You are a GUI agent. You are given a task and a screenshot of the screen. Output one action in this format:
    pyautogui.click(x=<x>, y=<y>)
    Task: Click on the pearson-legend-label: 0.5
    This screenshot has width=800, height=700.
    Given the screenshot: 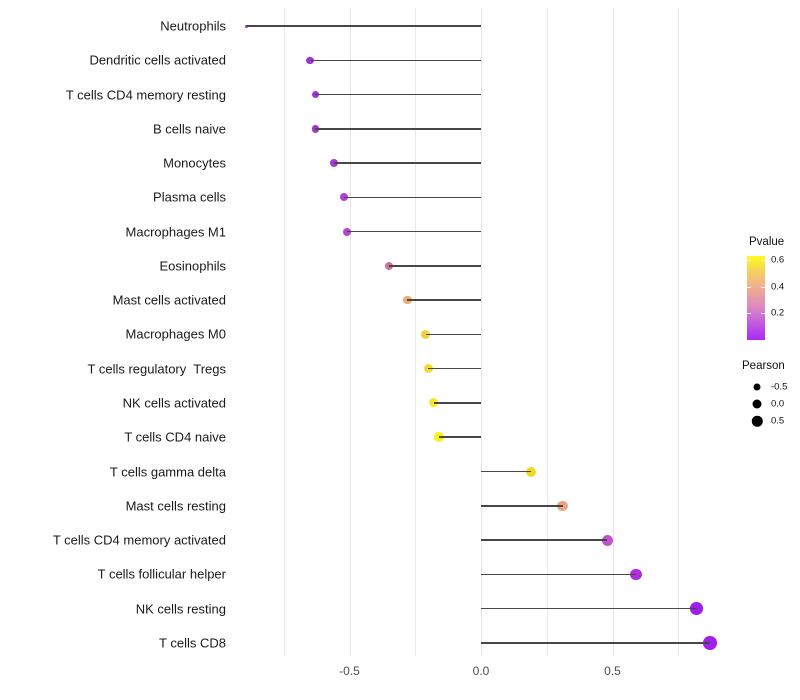 What is the action you would take?
    pyautogui.click(x=778, y=421)
    